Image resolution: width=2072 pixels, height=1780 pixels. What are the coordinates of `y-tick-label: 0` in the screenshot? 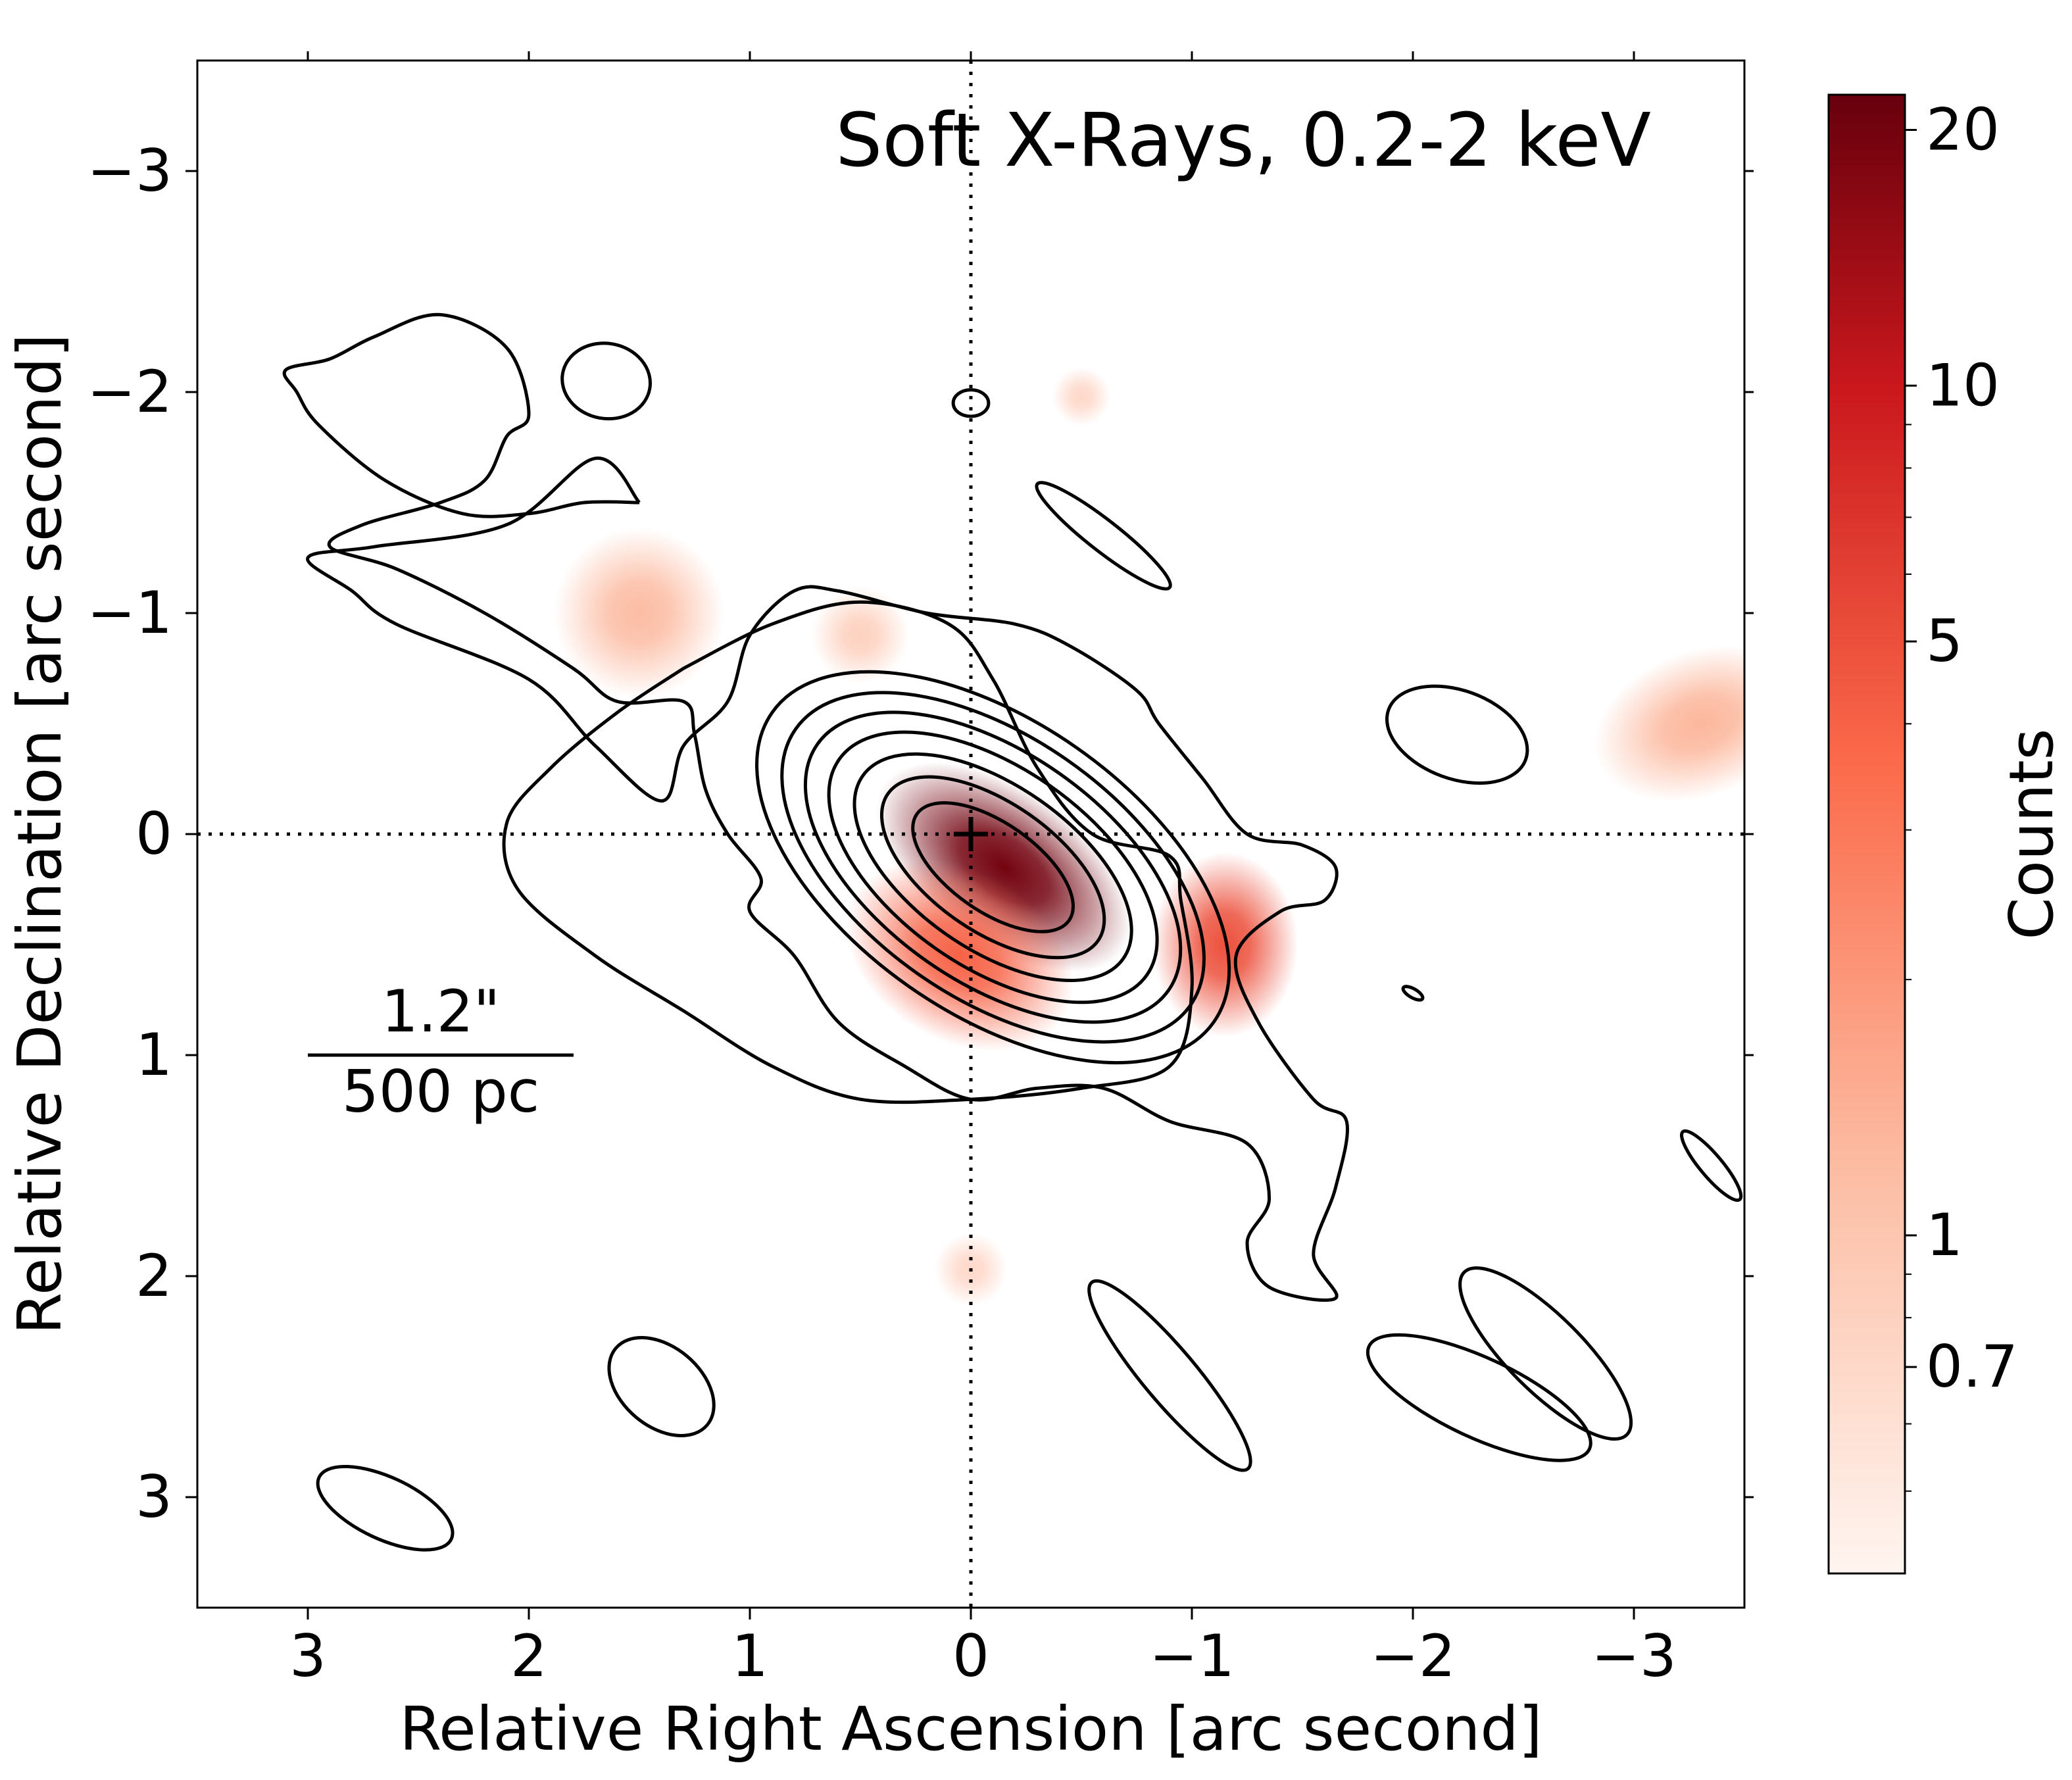 It's located at (154, 834).